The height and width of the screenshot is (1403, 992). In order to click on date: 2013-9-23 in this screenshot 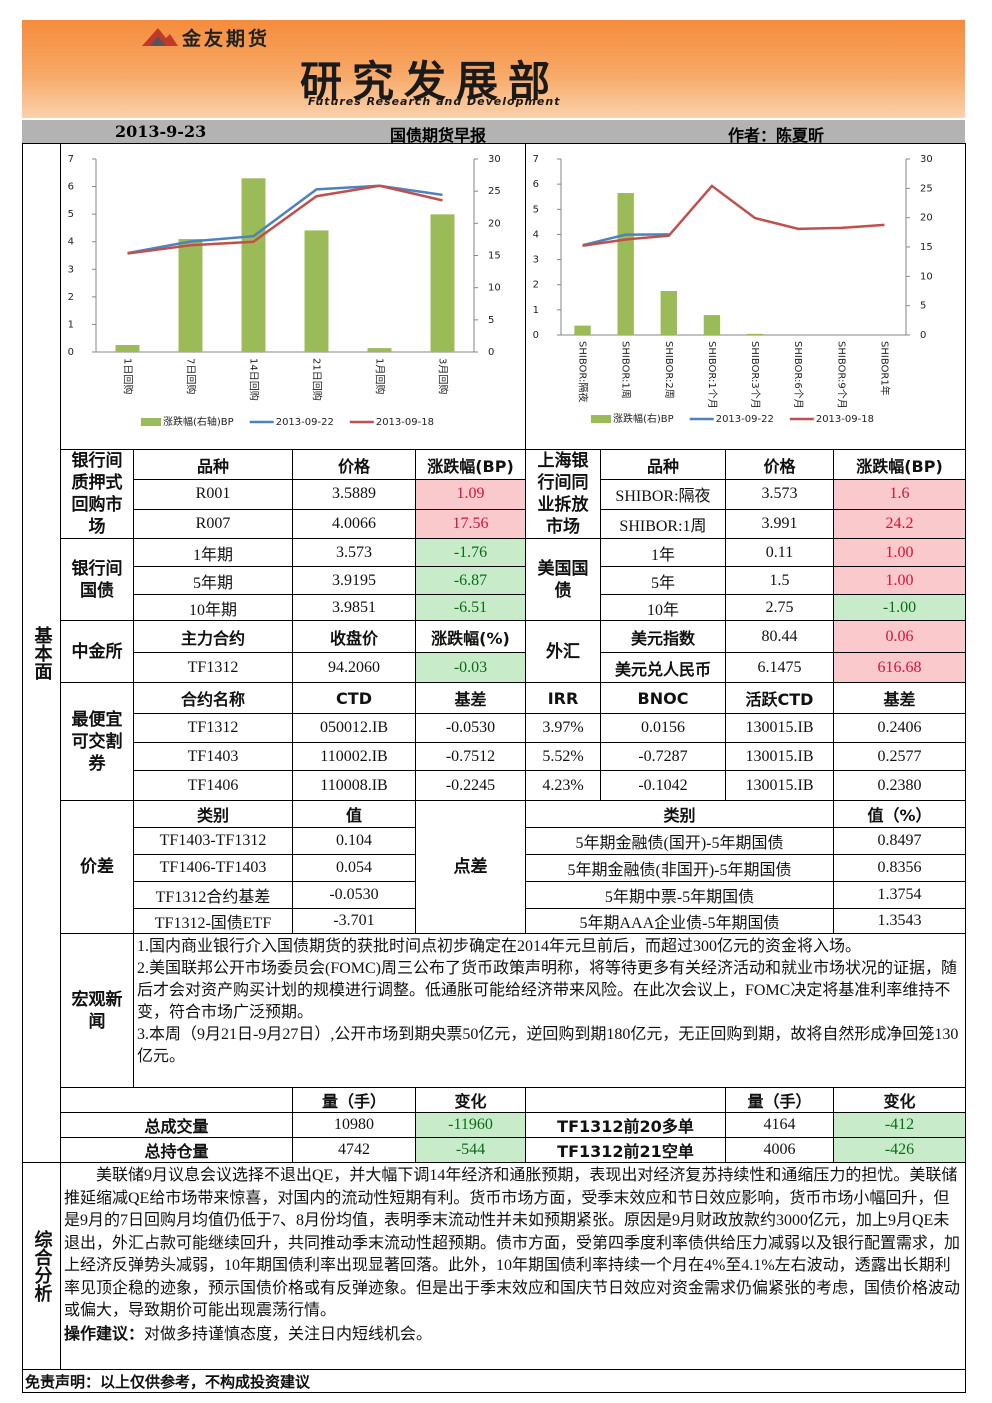, I will do `click(161, 131)`.